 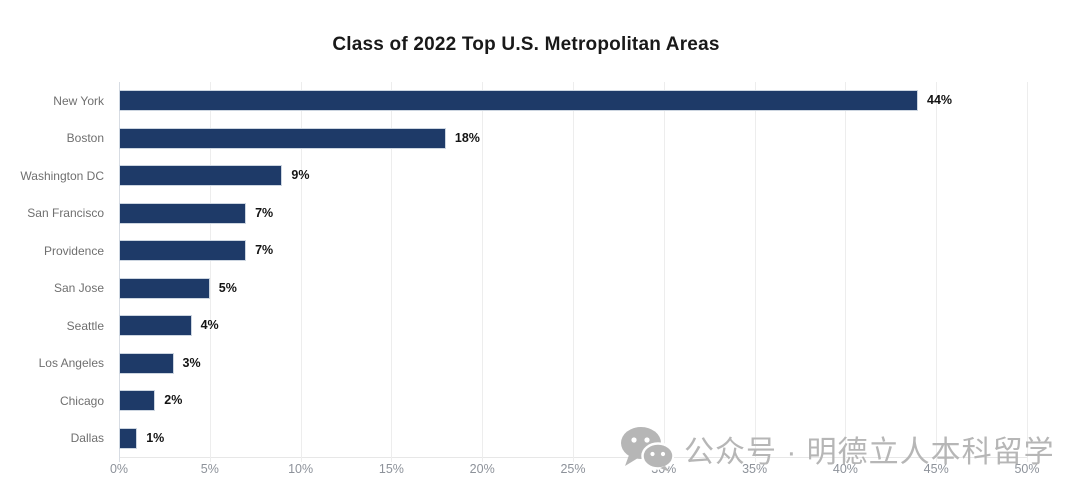 What do you see at coordinates (940, 100) in the screenshot?
I see `value-label: 44%` at bounding box center [940, 100].